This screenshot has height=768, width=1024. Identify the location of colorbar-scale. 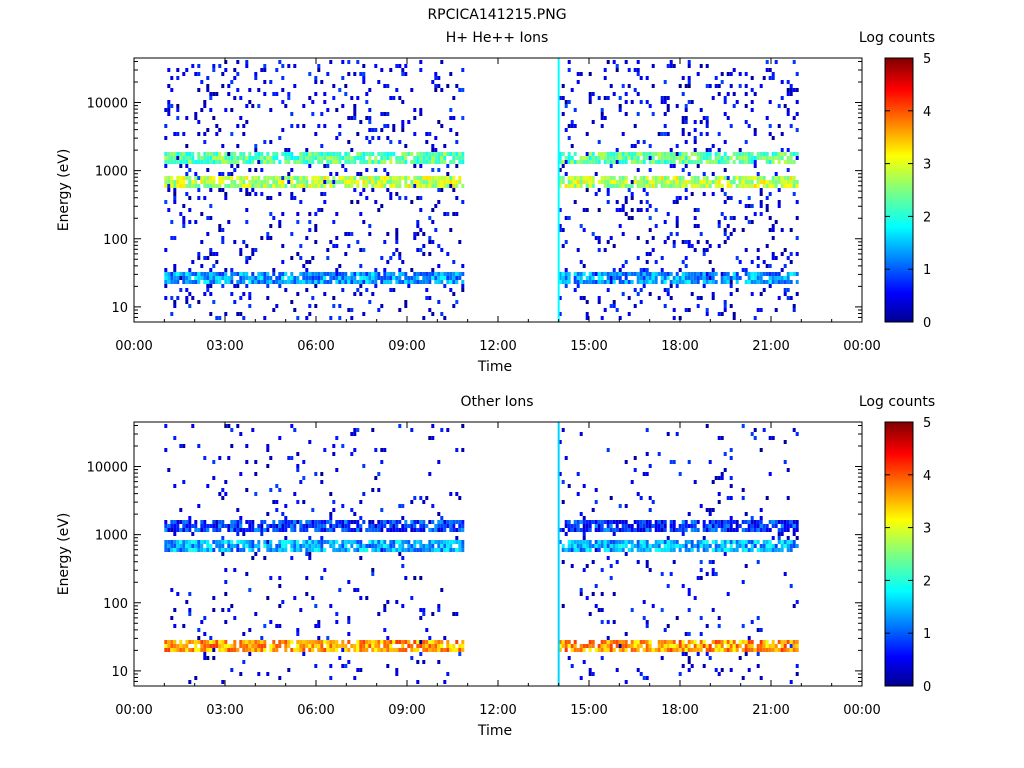
(899, 554).